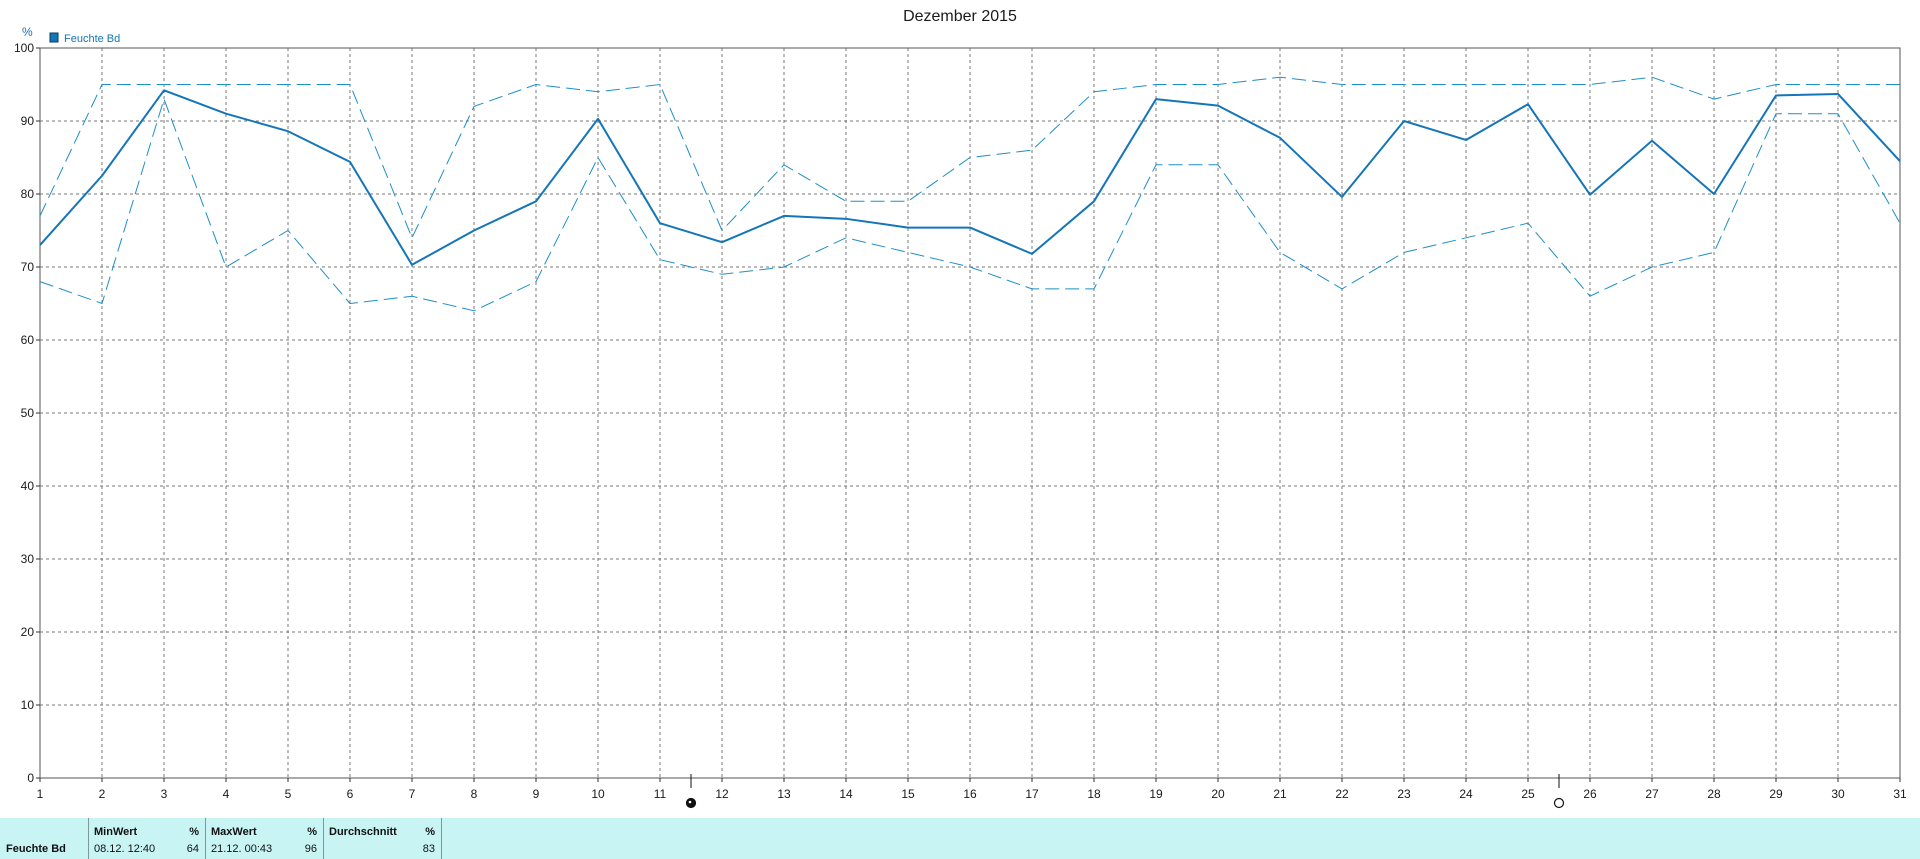 The image size is (1920, 859). Describe the element at coordinates (474, 794) in the screenshot. I see `x-tick-label: 8` at that location.